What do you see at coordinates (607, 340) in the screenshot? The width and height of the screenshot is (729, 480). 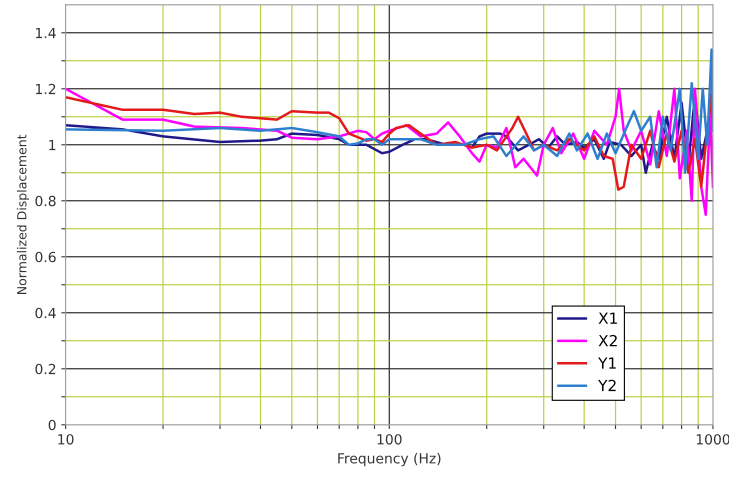 I see `legend-label: X2` at bounding box center [607, 340].